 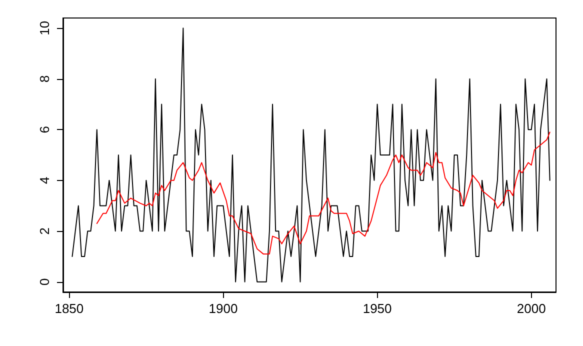 I want to click on x-tick-label: 1850, so click(x=69, y=308).